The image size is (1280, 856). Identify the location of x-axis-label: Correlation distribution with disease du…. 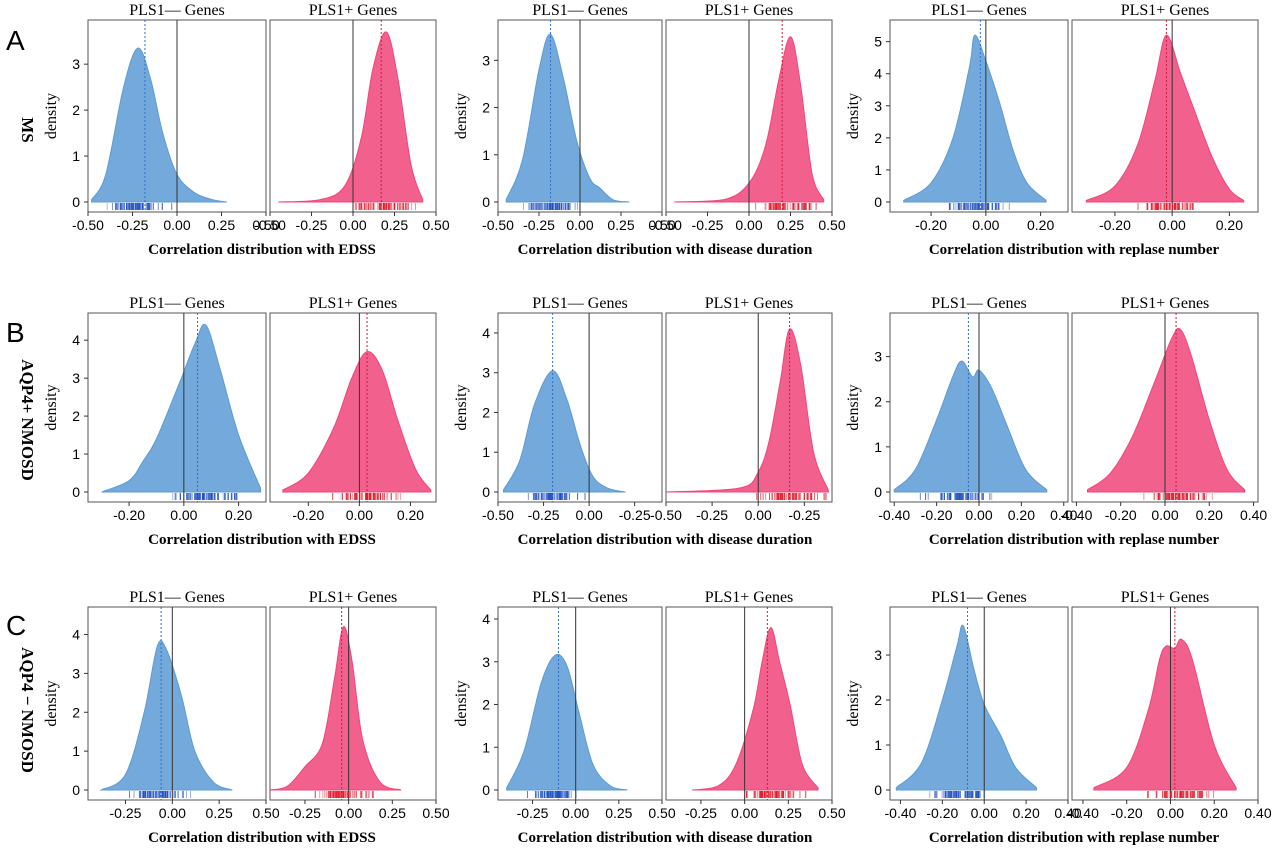
(665, 540).